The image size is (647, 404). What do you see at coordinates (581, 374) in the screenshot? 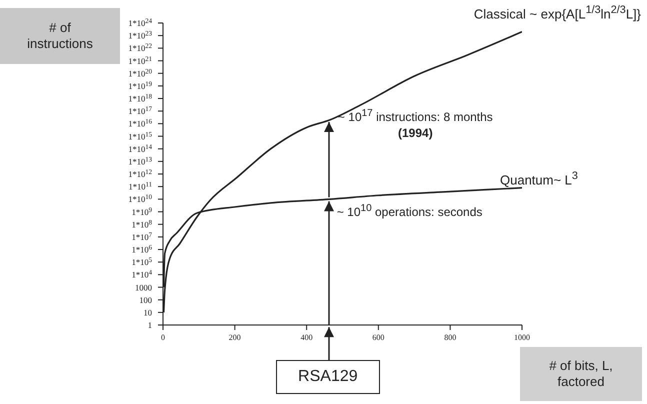
I see `x-axis-title: # of bits, L, factored` at bounding box center [581, 374].